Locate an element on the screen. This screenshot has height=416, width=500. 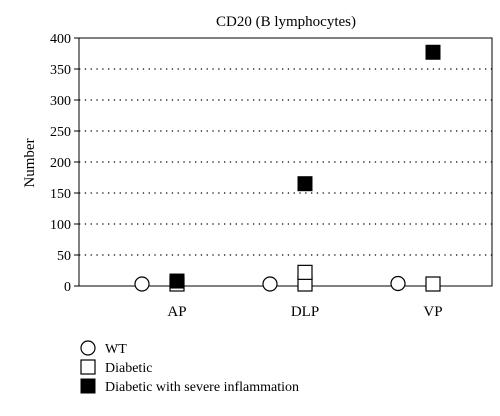
y-axis-label: Number is located at coordinates (30, 162).